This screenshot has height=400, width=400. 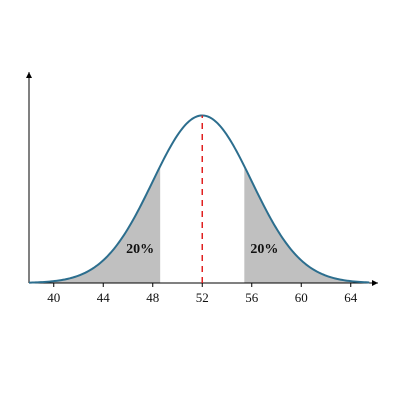 I want to click on x-tick-label: 56, so click(x=252, y=297).